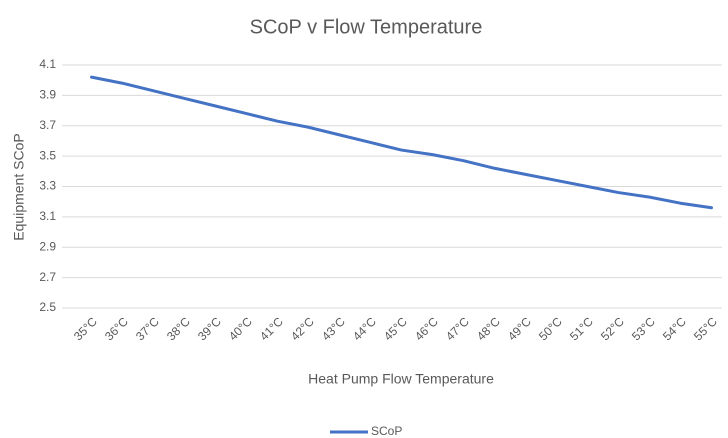 This screenshot has width=728, height=438. Describe the element at coordinates (364, 328) in the screenshot. I see `x-tick-label: 44°C` at that location.